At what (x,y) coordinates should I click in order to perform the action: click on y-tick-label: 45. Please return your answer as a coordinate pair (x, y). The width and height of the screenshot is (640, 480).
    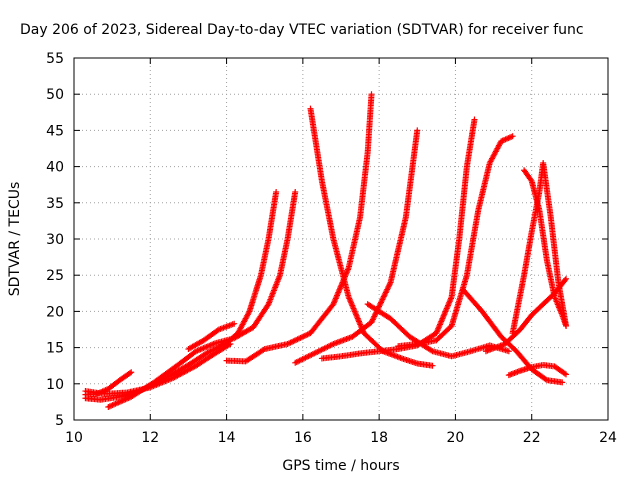
    Looking at the image, I should click on (55, 131).